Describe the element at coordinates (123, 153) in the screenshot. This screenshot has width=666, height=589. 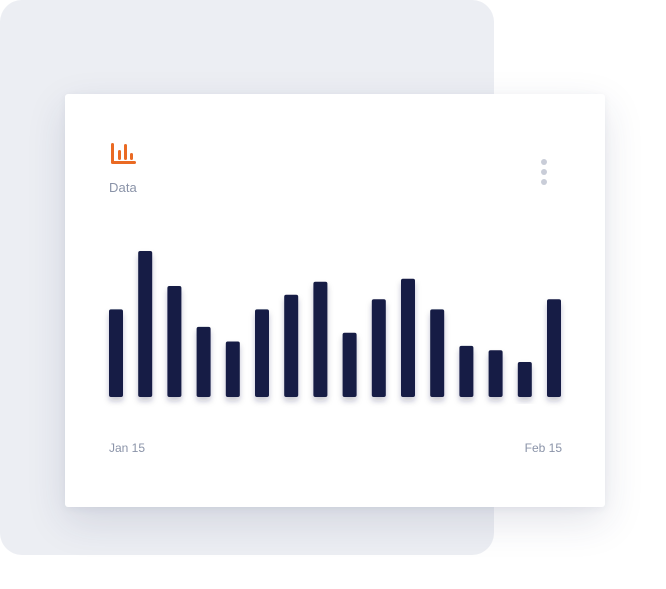
I see `bar-chart-icon` at that location.